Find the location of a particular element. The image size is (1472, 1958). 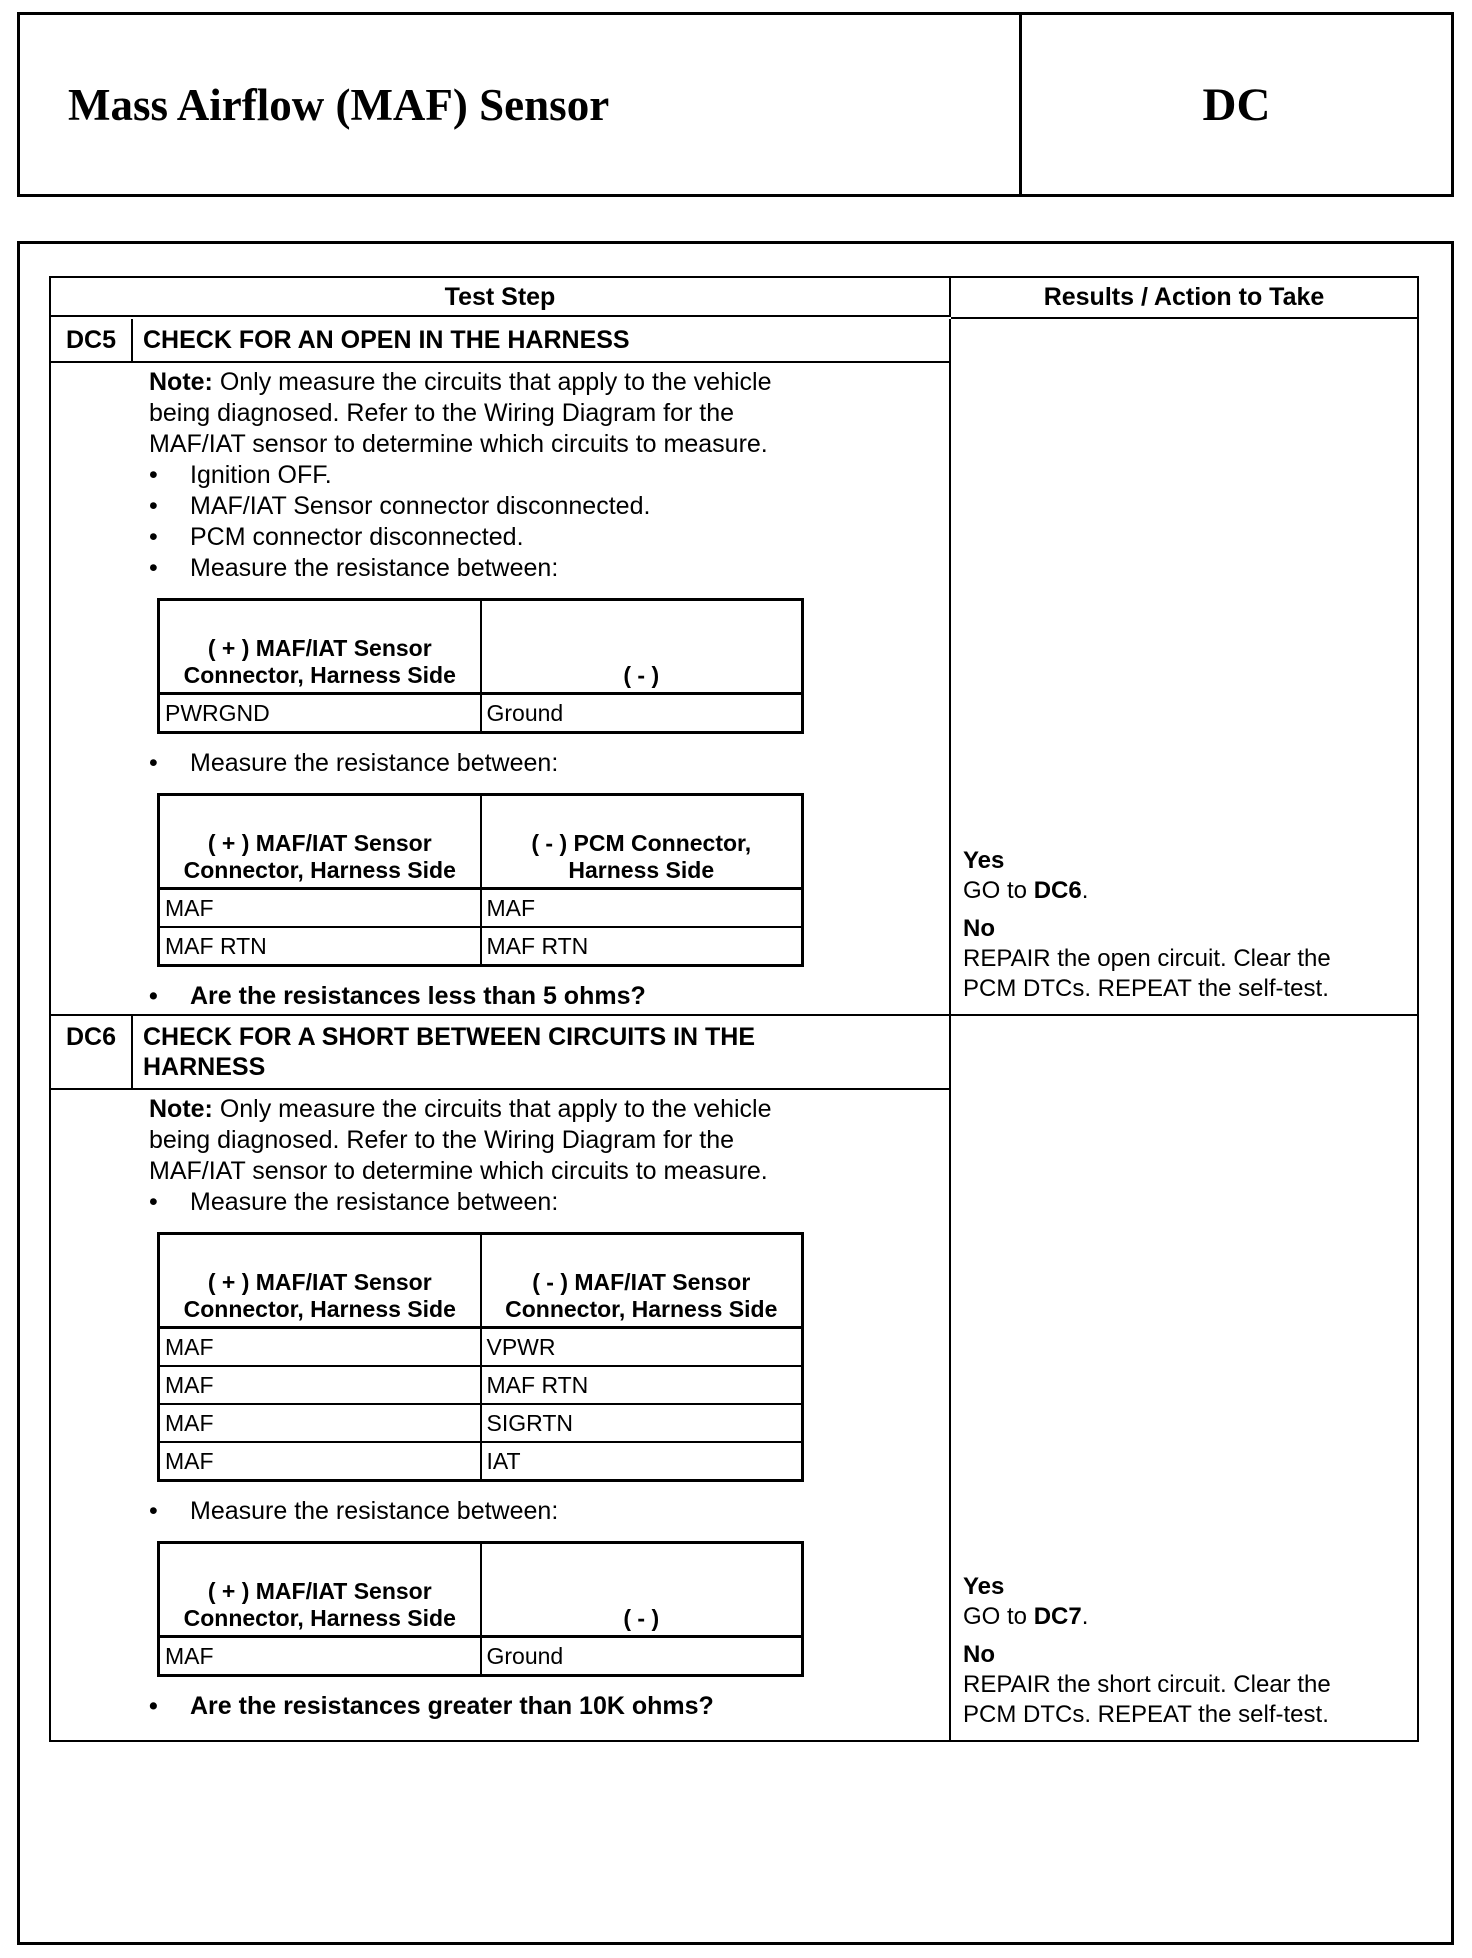

step-code: DC5 is located at coordinates (92, 340).